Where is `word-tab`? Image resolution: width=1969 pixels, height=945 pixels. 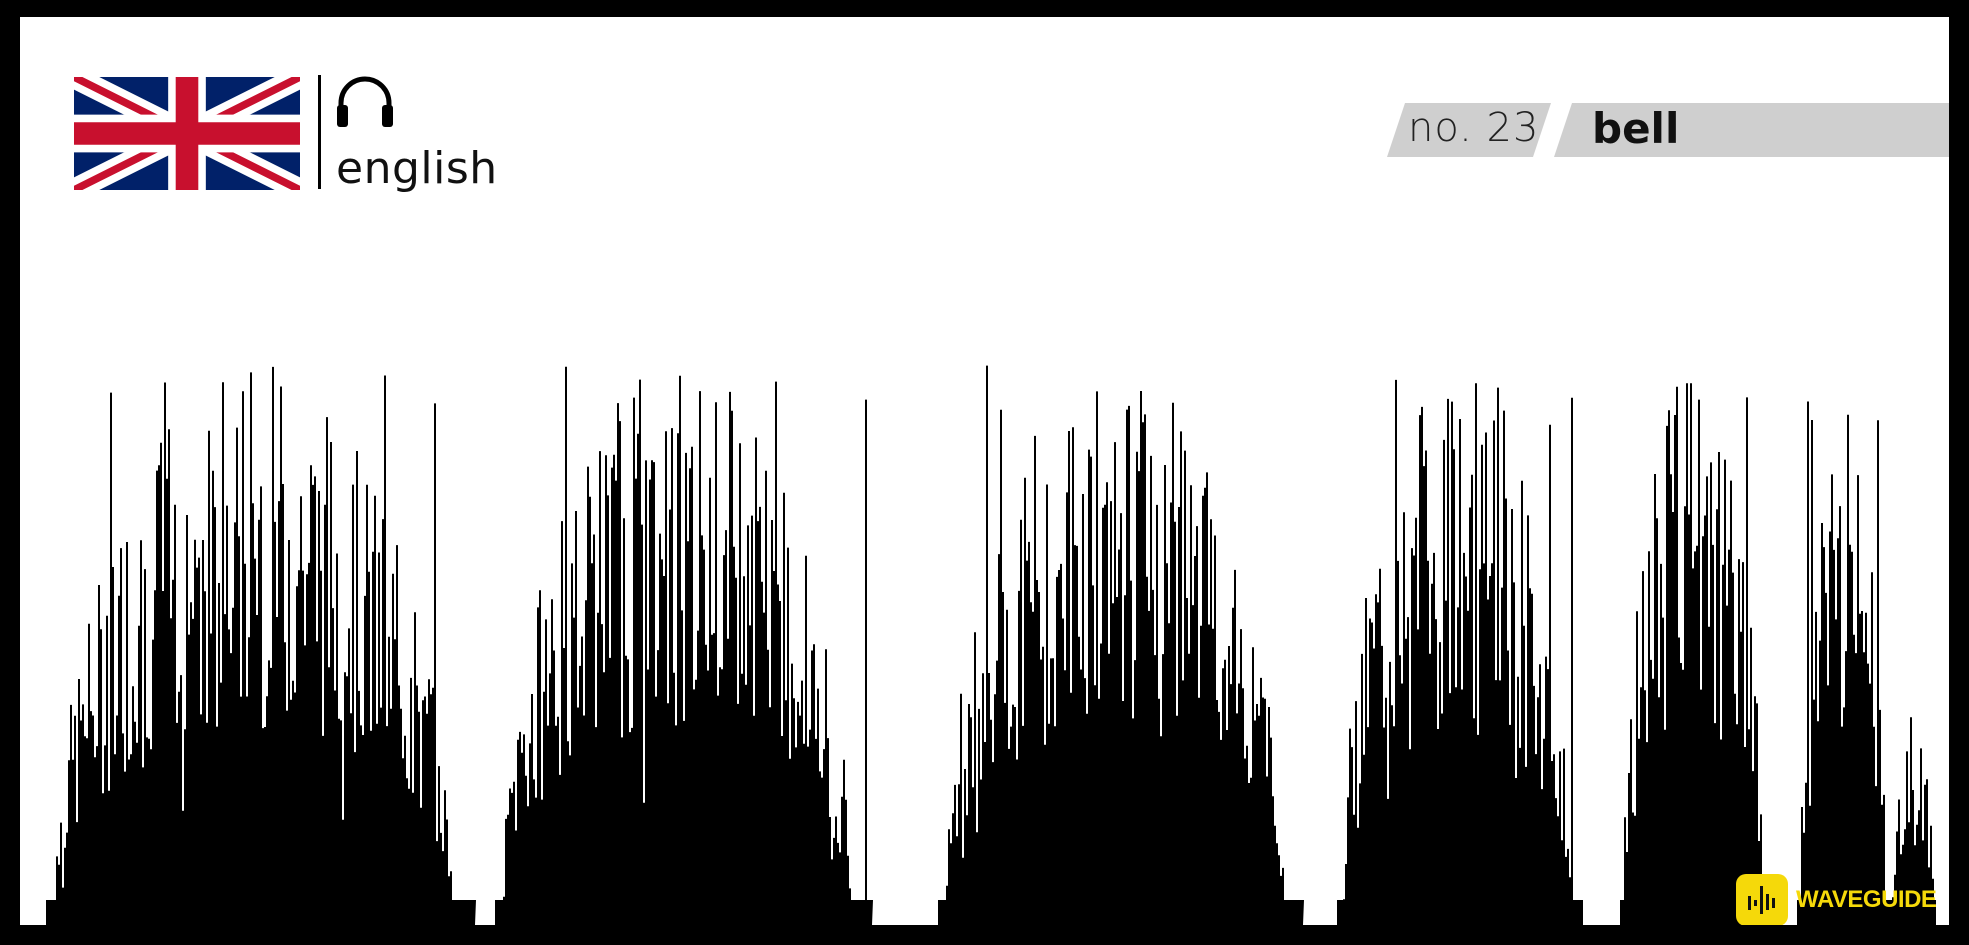 word-tab is located at coordinates (1751, 130).